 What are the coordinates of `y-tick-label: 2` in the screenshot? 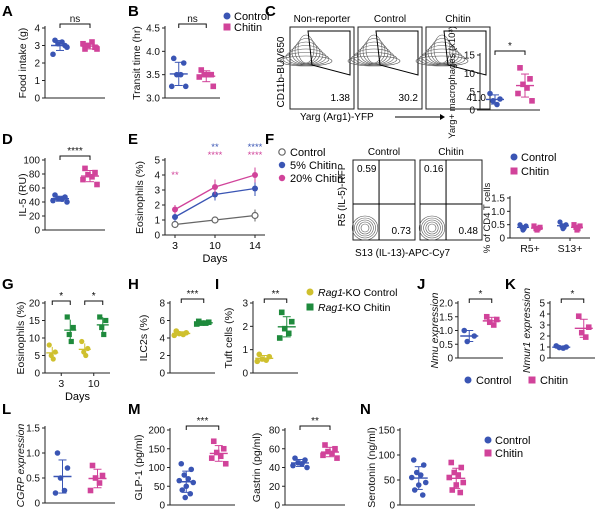 It's located at (542, 337).